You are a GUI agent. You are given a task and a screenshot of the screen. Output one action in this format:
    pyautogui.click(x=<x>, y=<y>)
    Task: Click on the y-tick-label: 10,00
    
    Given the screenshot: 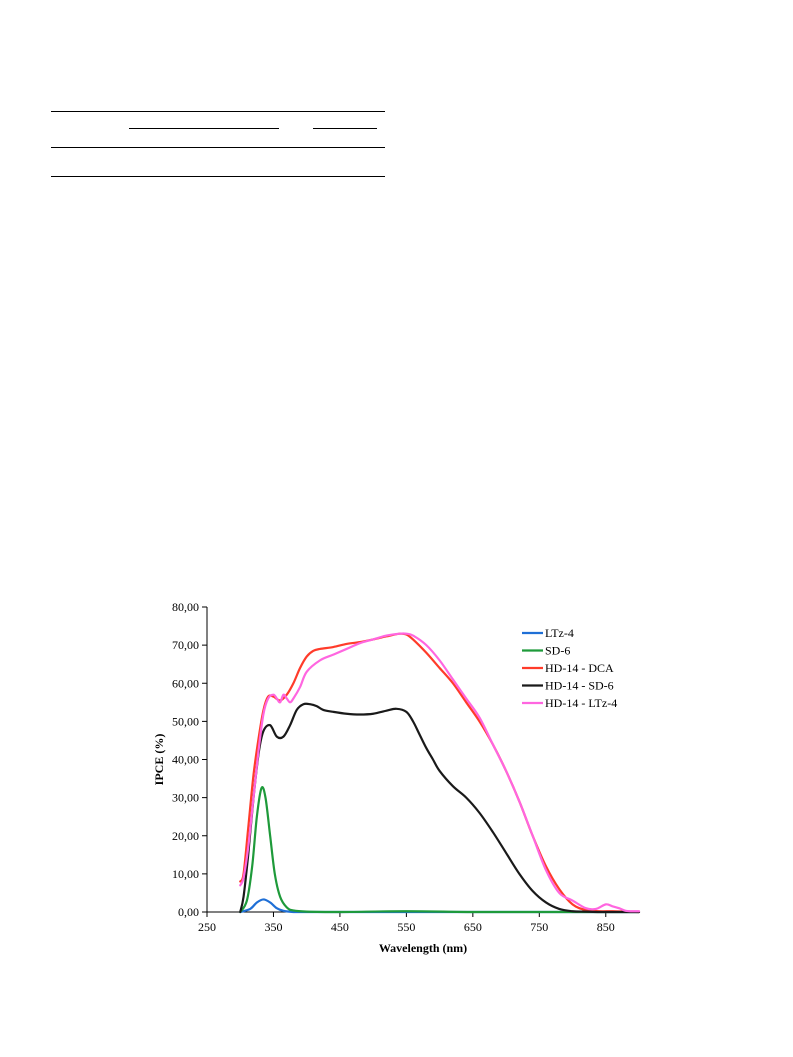 What is the action you would take?
    pyautogui.click(x=185, y=874)
    